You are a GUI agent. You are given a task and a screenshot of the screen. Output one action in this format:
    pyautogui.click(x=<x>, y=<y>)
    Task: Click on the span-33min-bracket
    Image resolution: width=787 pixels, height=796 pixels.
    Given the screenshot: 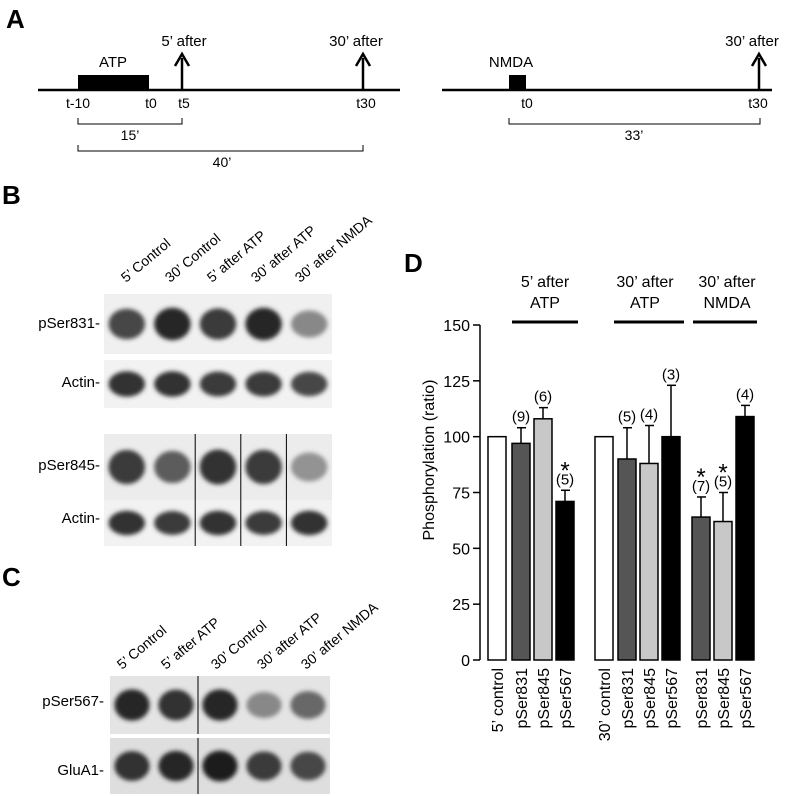 What is the action you would take?
    pyautogui.click(x=634, y=121)
    